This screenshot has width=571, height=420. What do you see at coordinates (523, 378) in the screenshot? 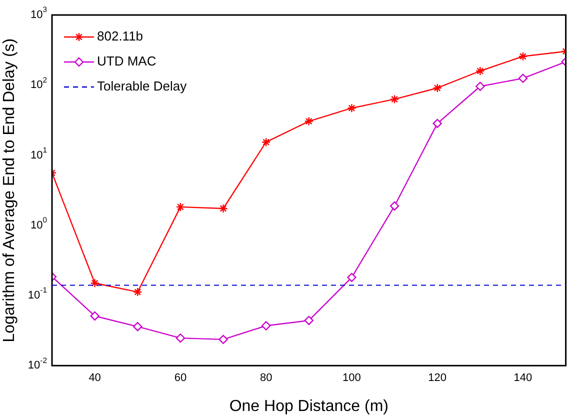
I see `x-tick-label: 140` at bounding box center [523, 378].